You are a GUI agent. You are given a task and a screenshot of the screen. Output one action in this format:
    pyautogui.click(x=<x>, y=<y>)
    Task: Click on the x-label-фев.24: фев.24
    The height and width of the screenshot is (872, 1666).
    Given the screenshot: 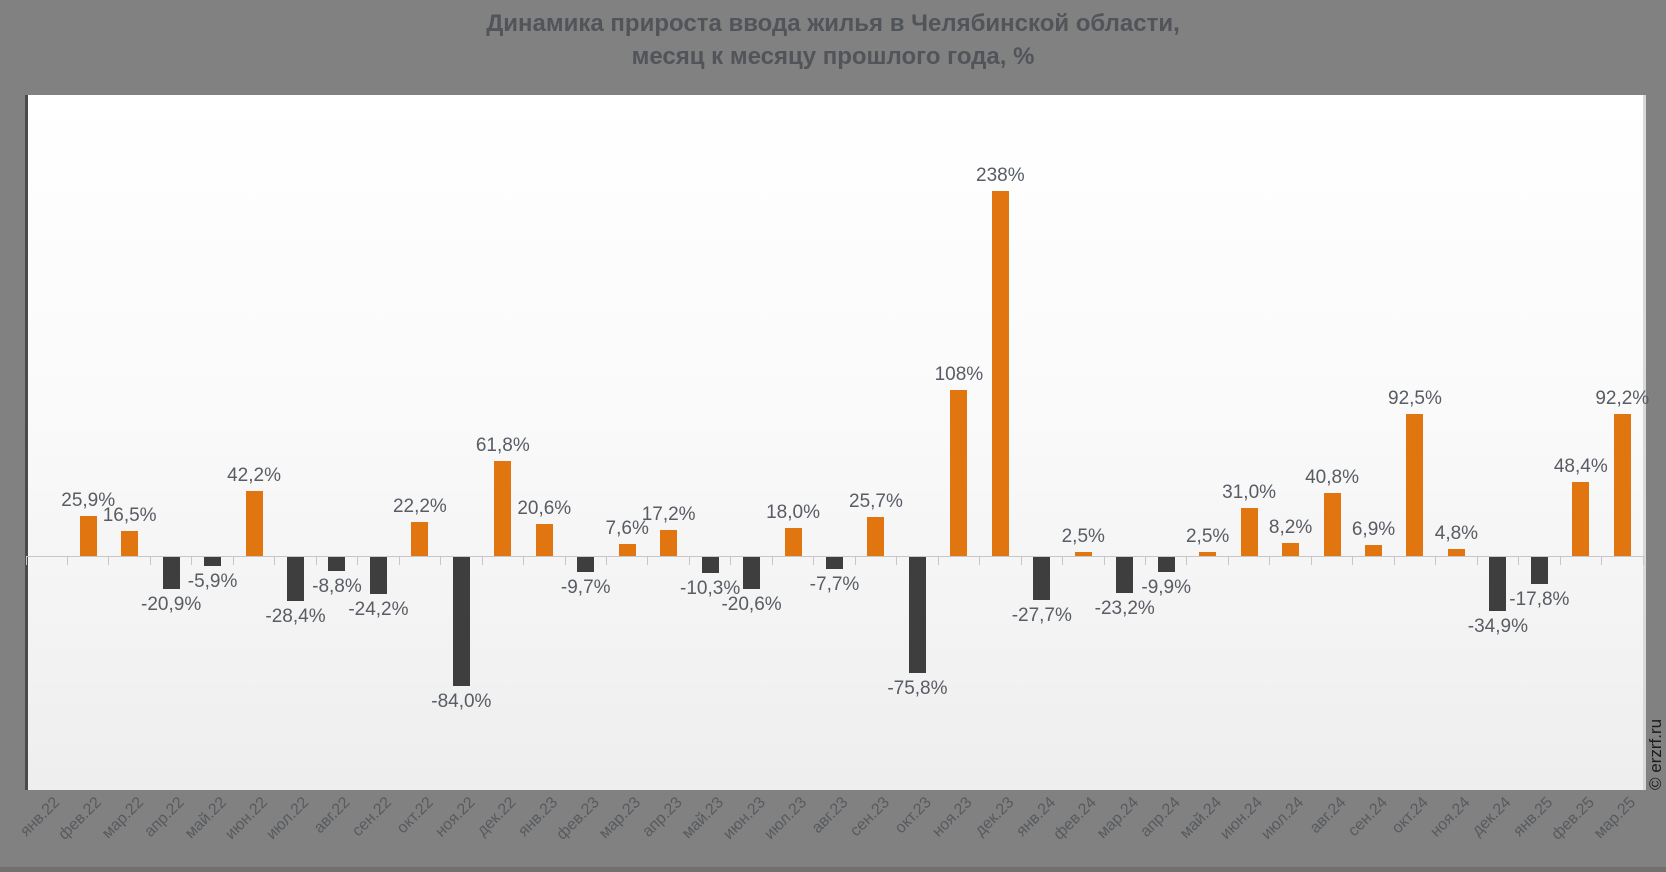 What is the action you would take?
    pyautogui.click(x=1075, y=819)
    